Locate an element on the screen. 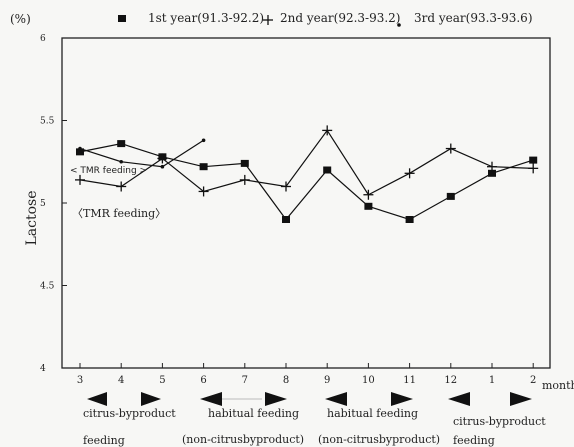 Image resolution: width=574 pixels, height=447 pixels. legend-marker-2nd-year is located at coordinates (268, 20).